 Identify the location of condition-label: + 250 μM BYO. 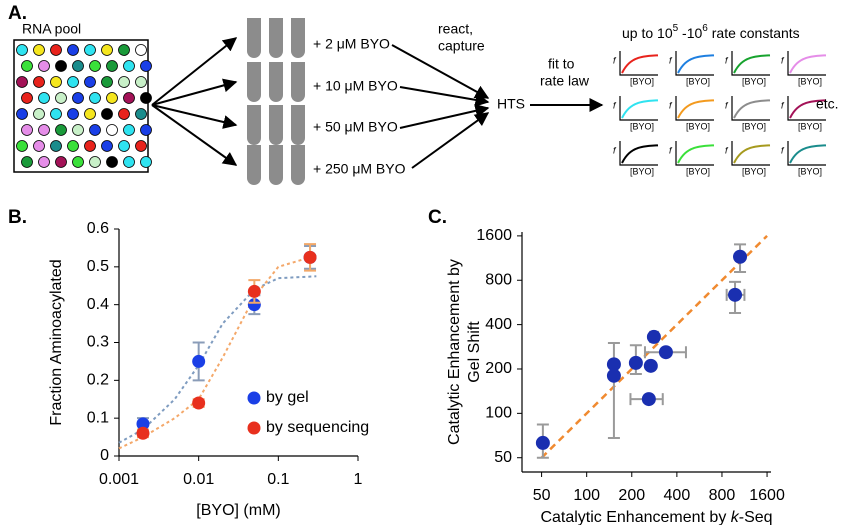
(359, 169).